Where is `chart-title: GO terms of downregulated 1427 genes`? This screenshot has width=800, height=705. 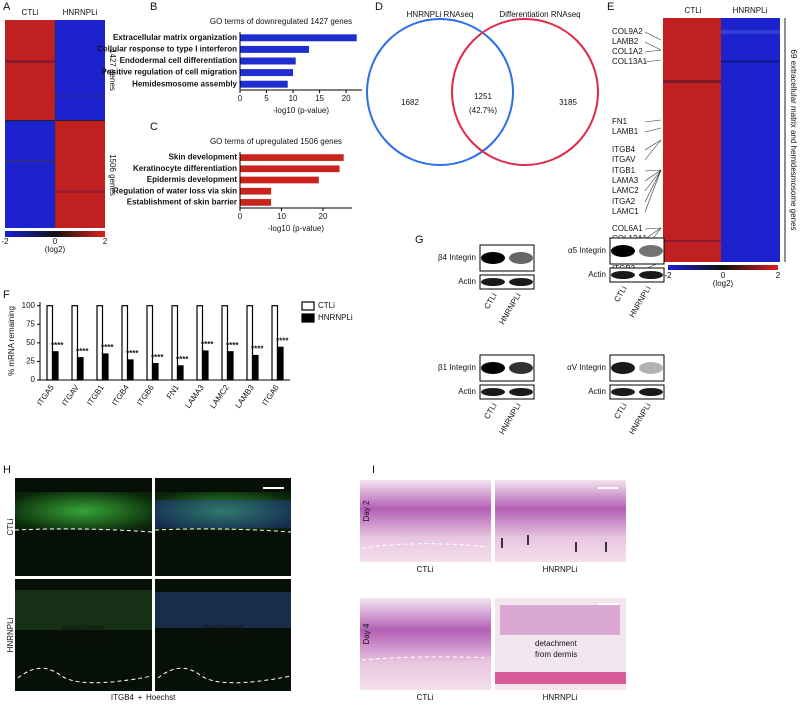
chart-title: GO terms of downregulated 1427 genes is located at coordinates (281, 21).